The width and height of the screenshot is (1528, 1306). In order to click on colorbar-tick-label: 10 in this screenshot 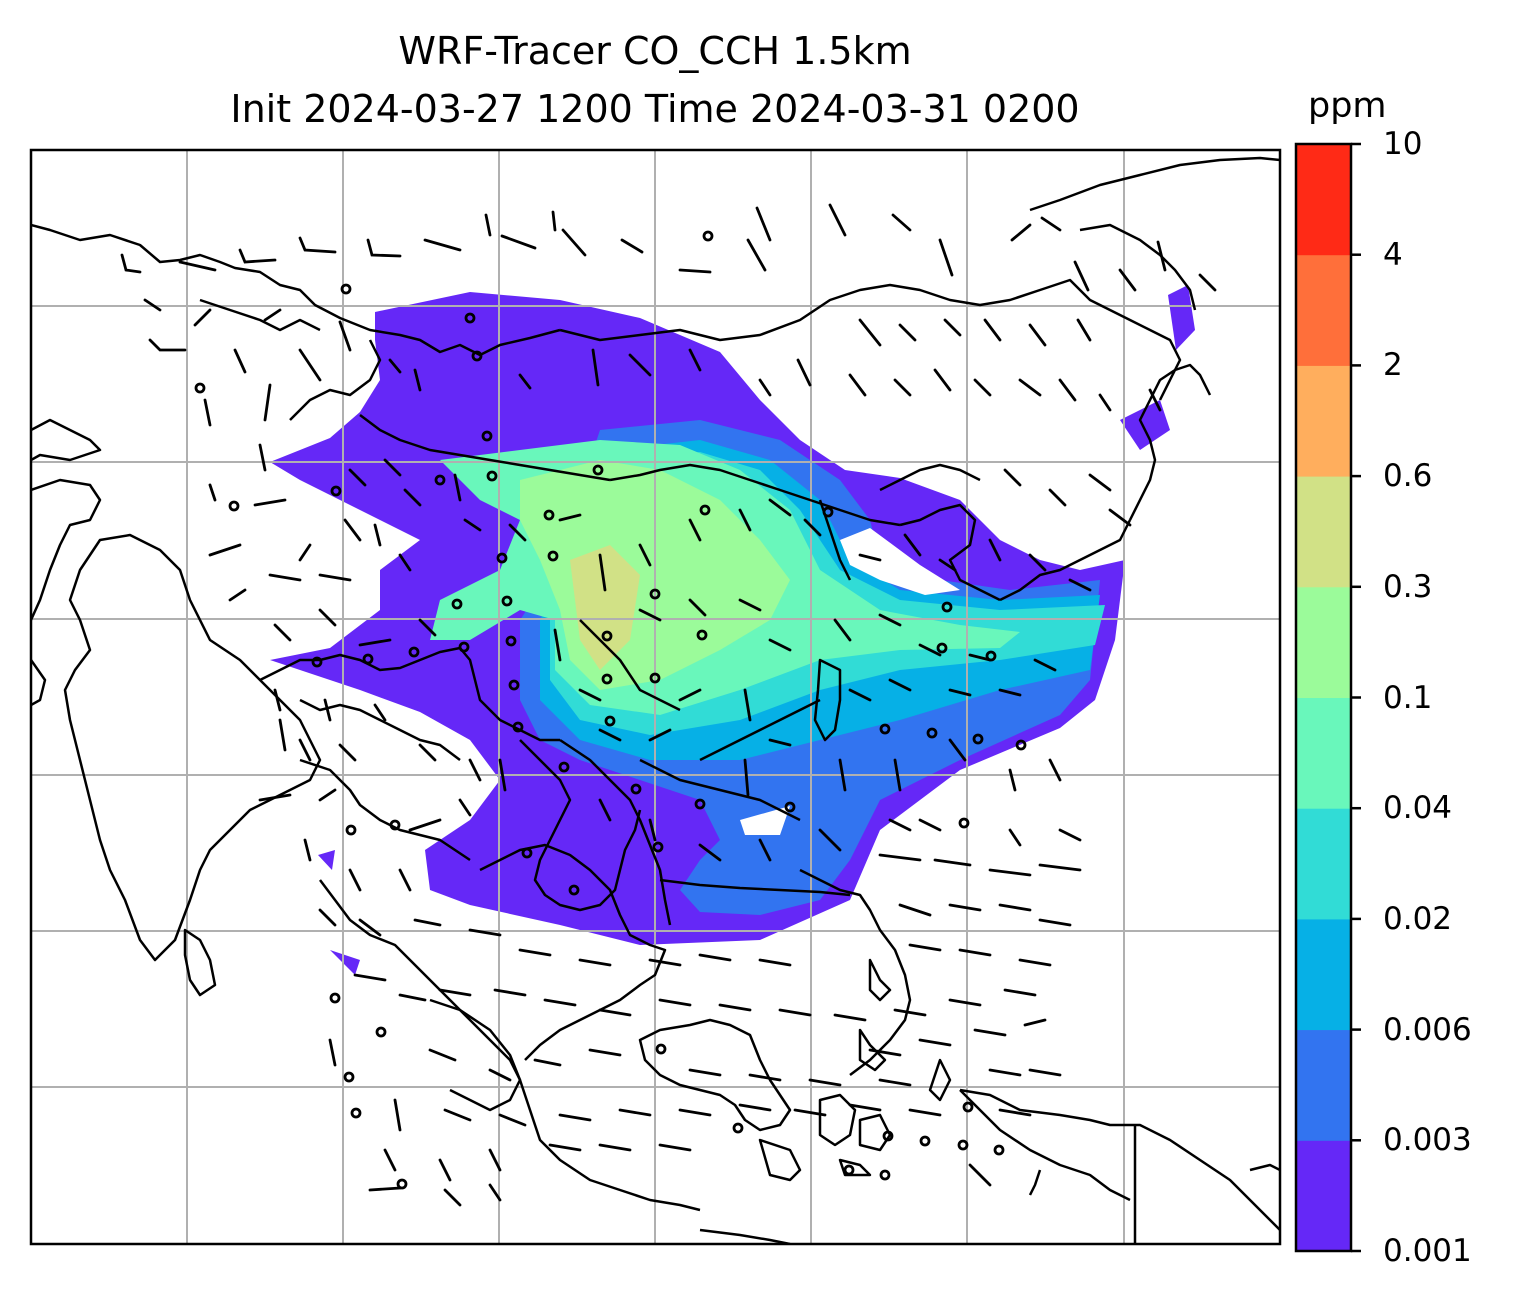, I will do `click(1403, 144)`.